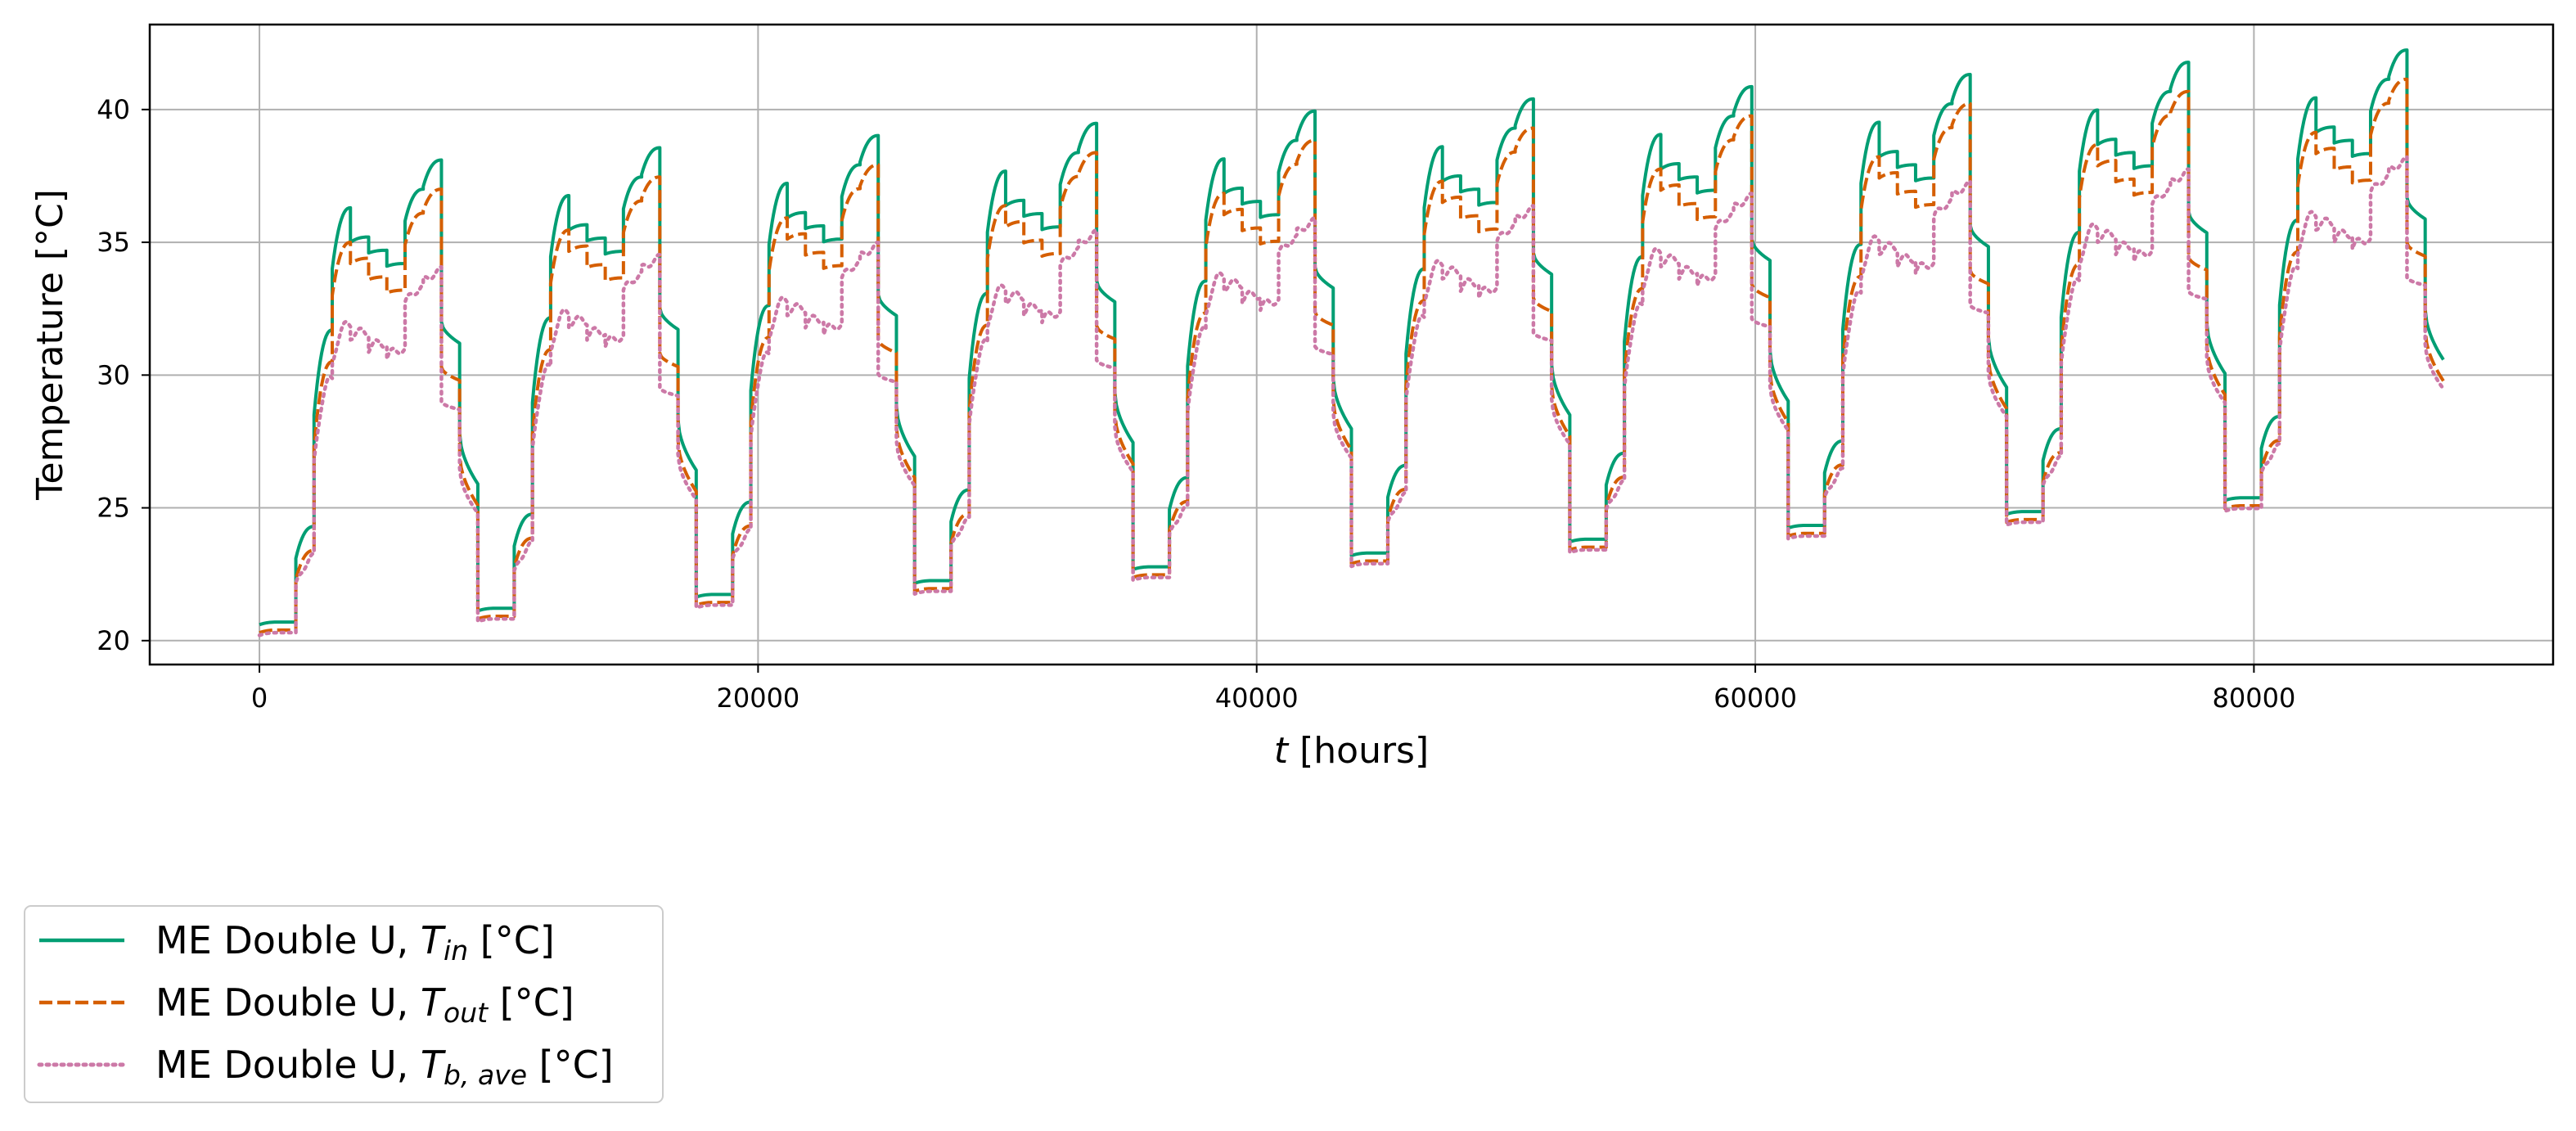  Describe the element at coordinates (113, 109) in the screenshot. I see `y-tick-label: 40` at that location.